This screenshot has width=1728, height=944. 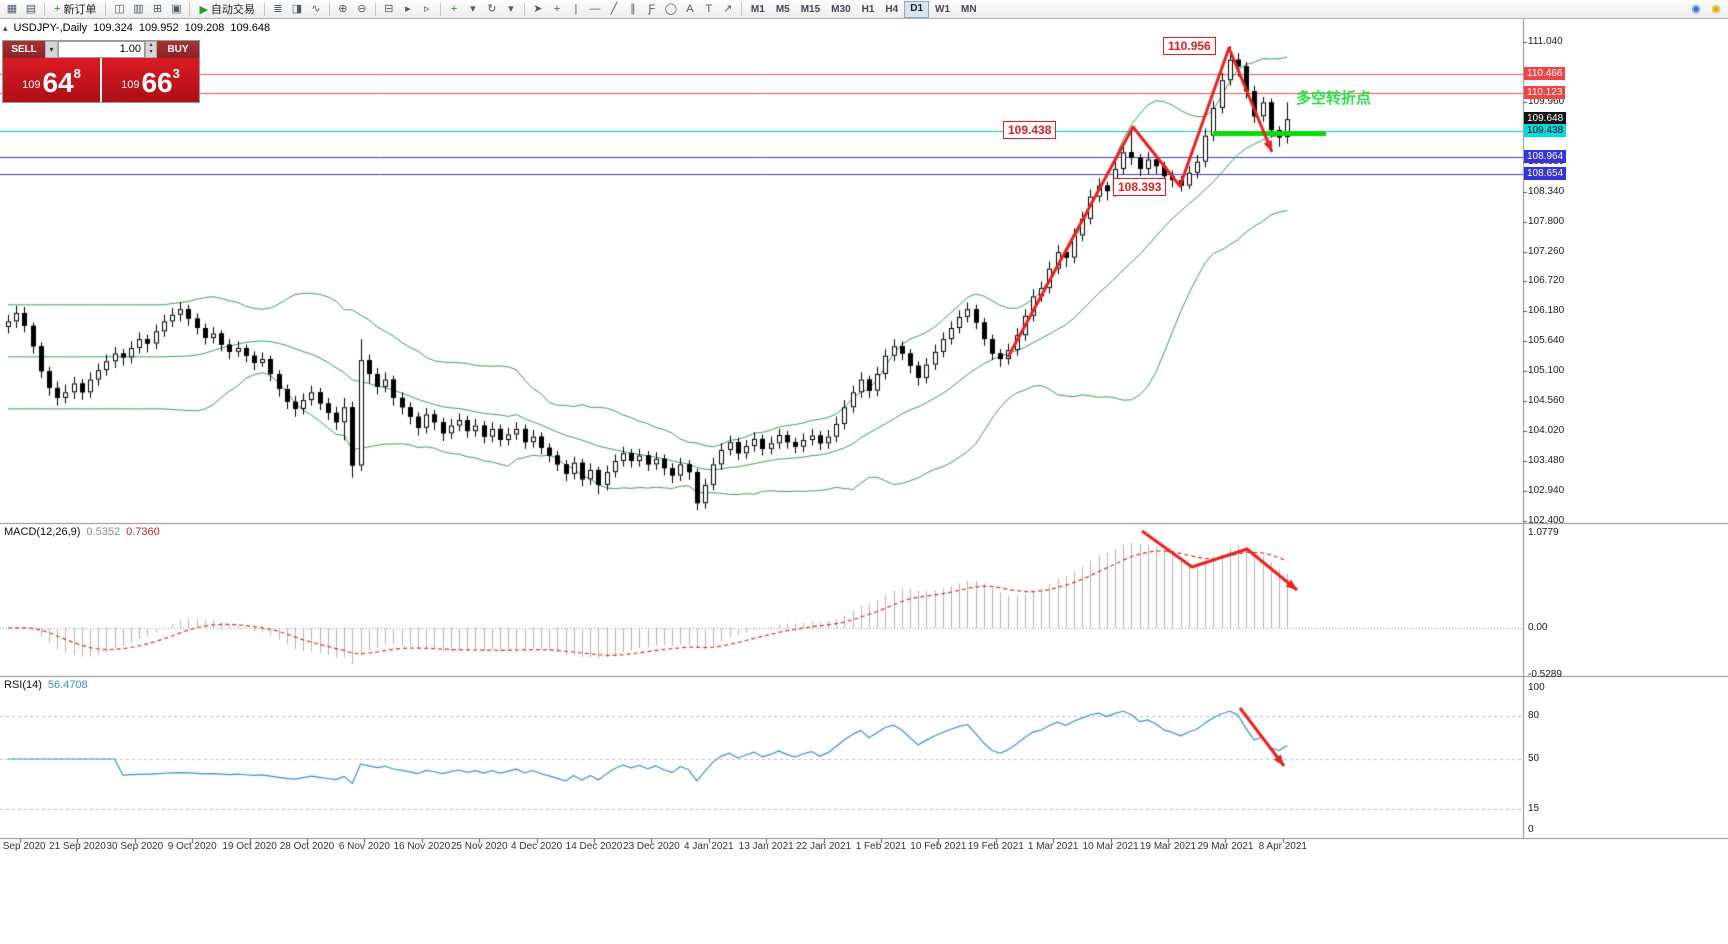 I want to click on indicators-icon: +, so click(x=454, y=8).